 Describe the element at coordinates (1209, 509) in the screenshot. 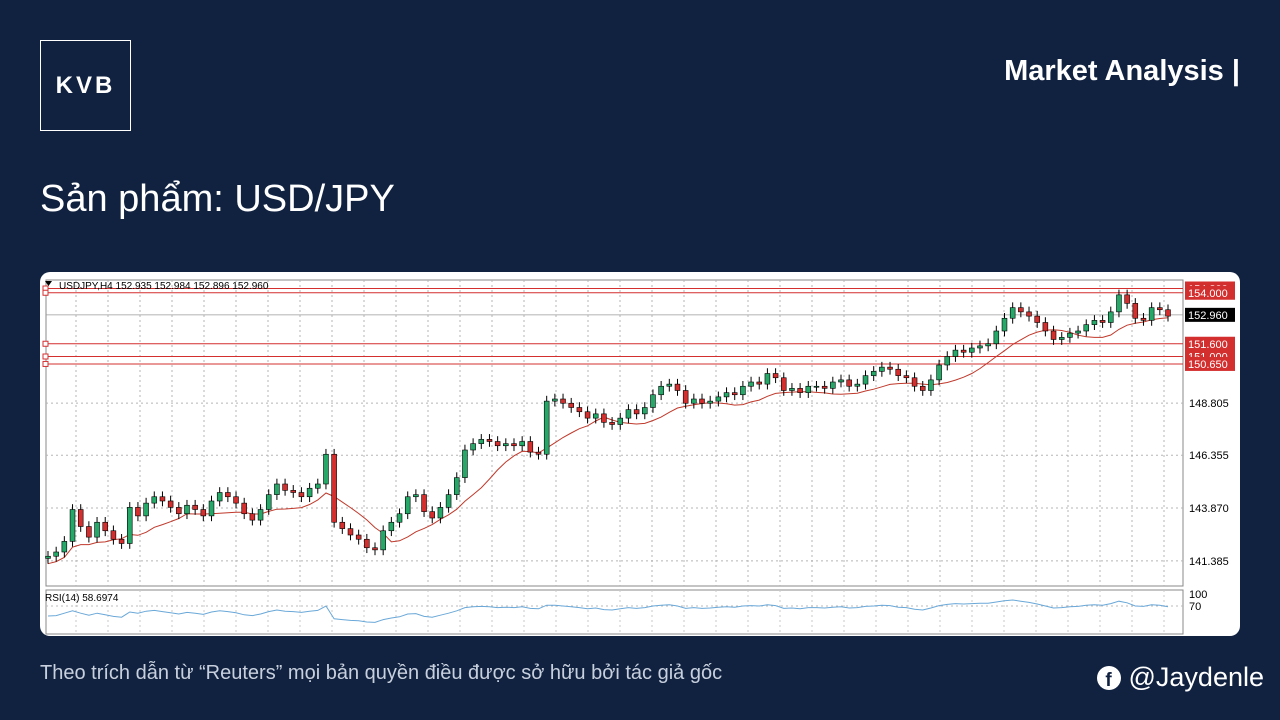

I see `price-tick-label: 143.870` at that location.